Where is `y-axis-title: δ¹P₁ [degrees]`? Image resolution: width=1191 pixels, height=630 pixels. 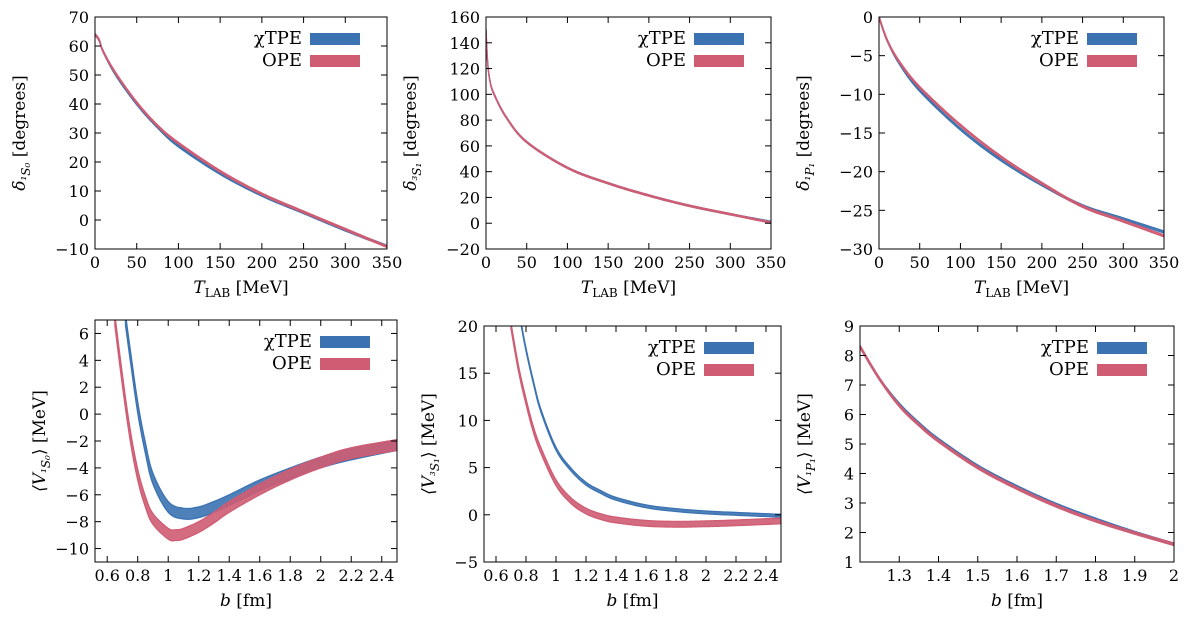 y-axis-title: δ¹P₁ [degrees] is located at coordinates (805, 132).